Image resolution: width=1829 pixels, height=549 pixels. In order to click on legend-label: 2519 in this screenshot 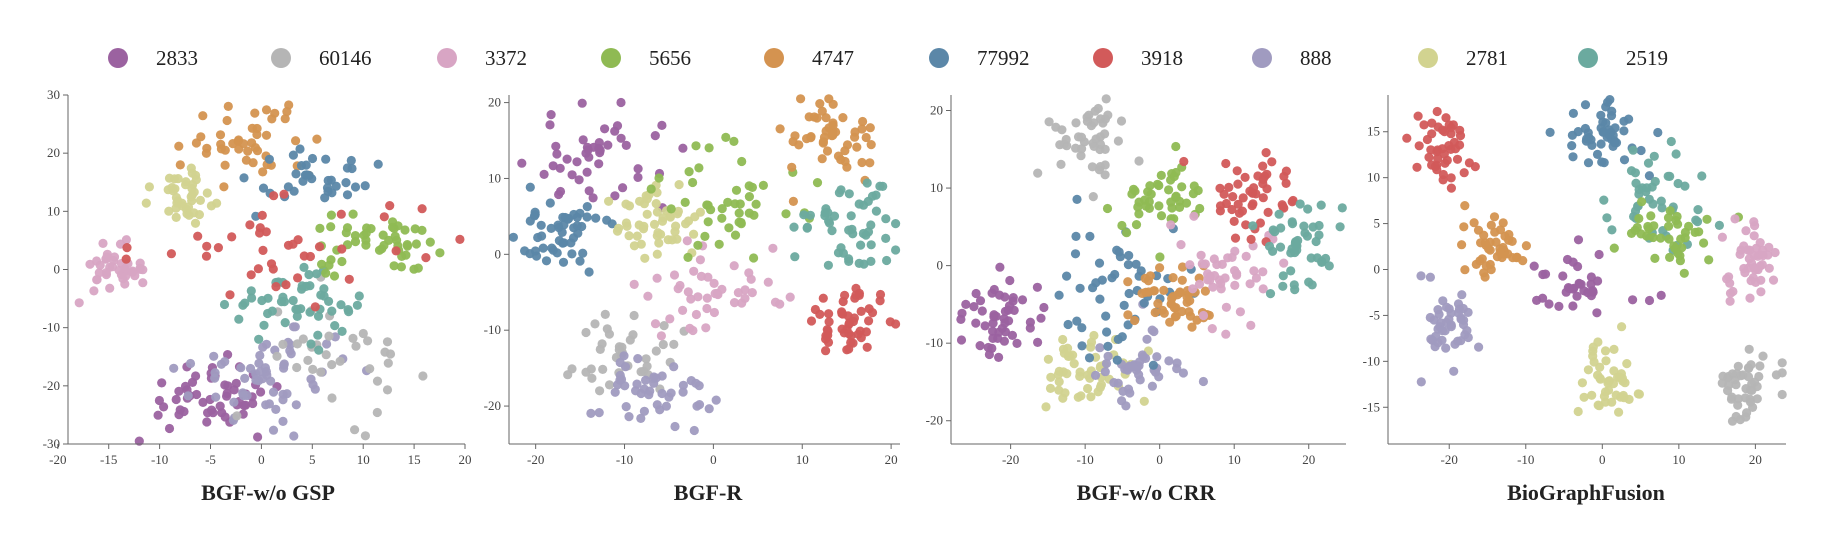, I will do `click(1647, 57)`.